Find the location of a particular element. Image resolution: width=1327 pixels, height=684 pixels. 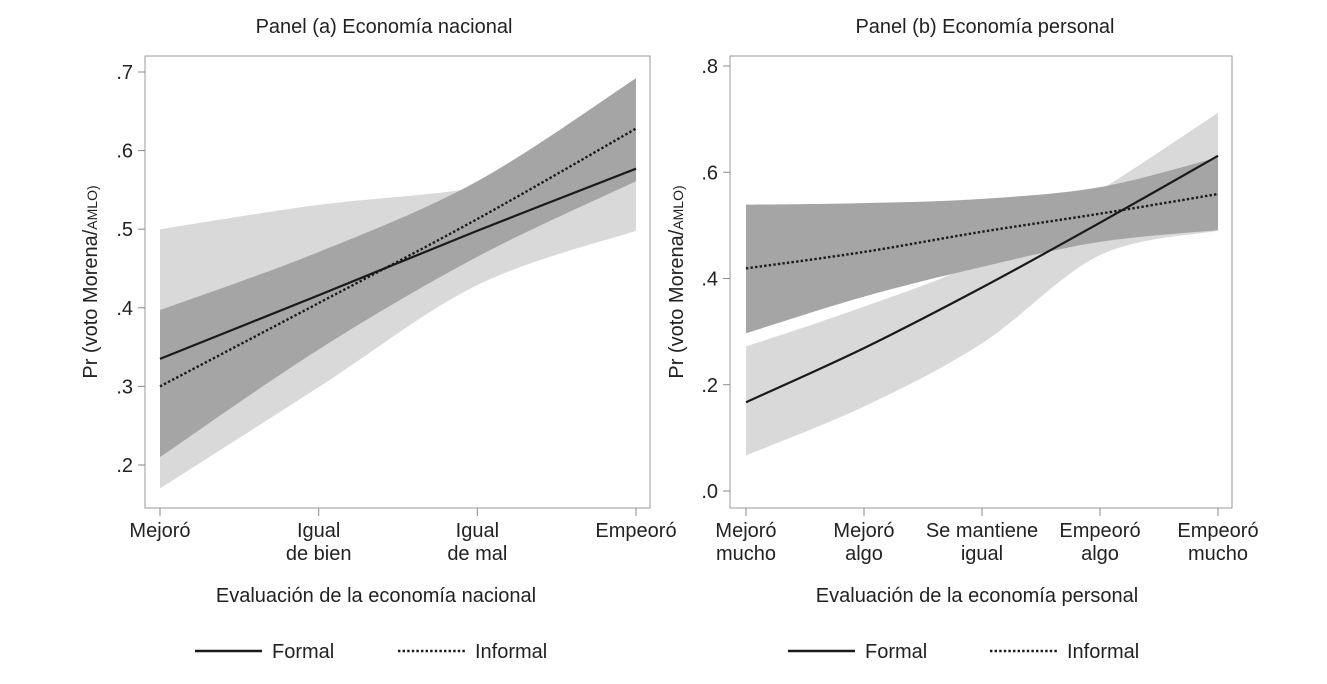

x-tick-label: igual is located at coordinates (982, 554).